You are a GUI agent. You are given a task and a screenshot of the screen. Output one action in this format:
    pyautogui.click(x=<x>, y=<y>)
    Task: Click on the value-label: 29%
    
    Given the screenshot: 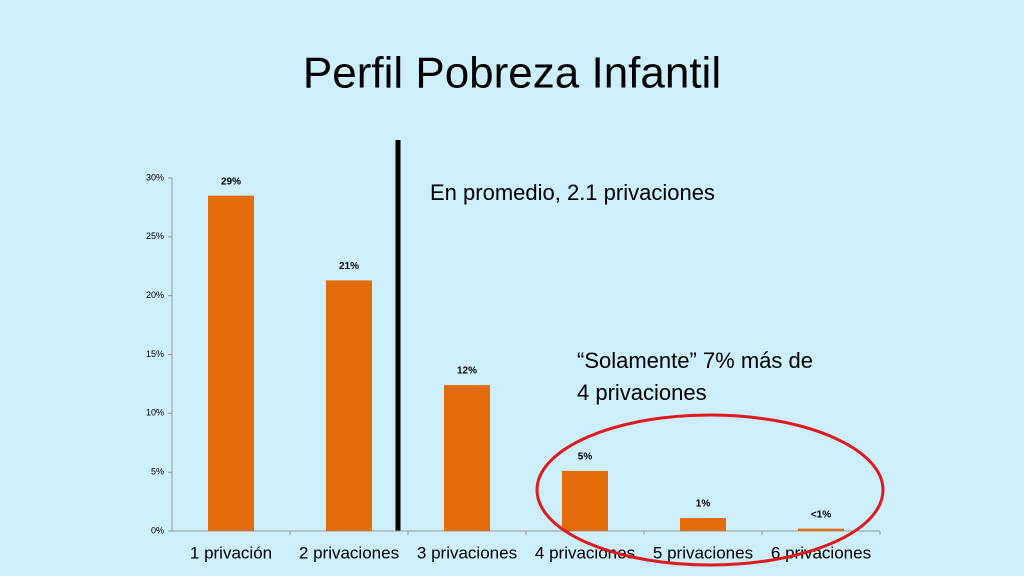 What is the action you would take?
    pyautogui.click(x=231, y=181)
    